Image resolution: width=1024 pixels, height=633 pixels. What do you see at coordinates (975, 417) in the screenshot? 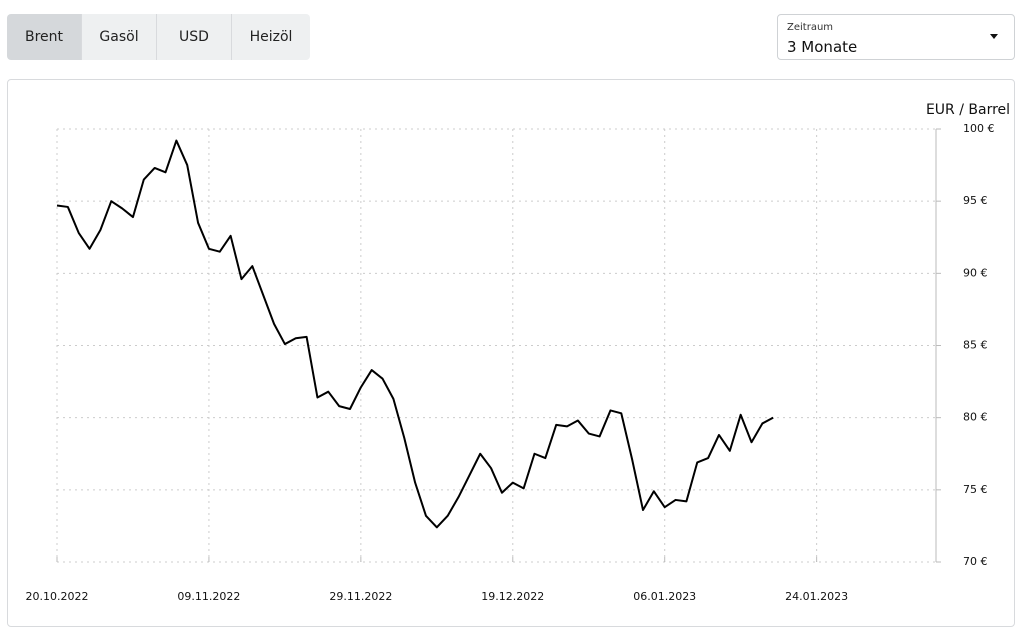
I see `y-tick-label: 80 €` at bounding box center [975, 417].